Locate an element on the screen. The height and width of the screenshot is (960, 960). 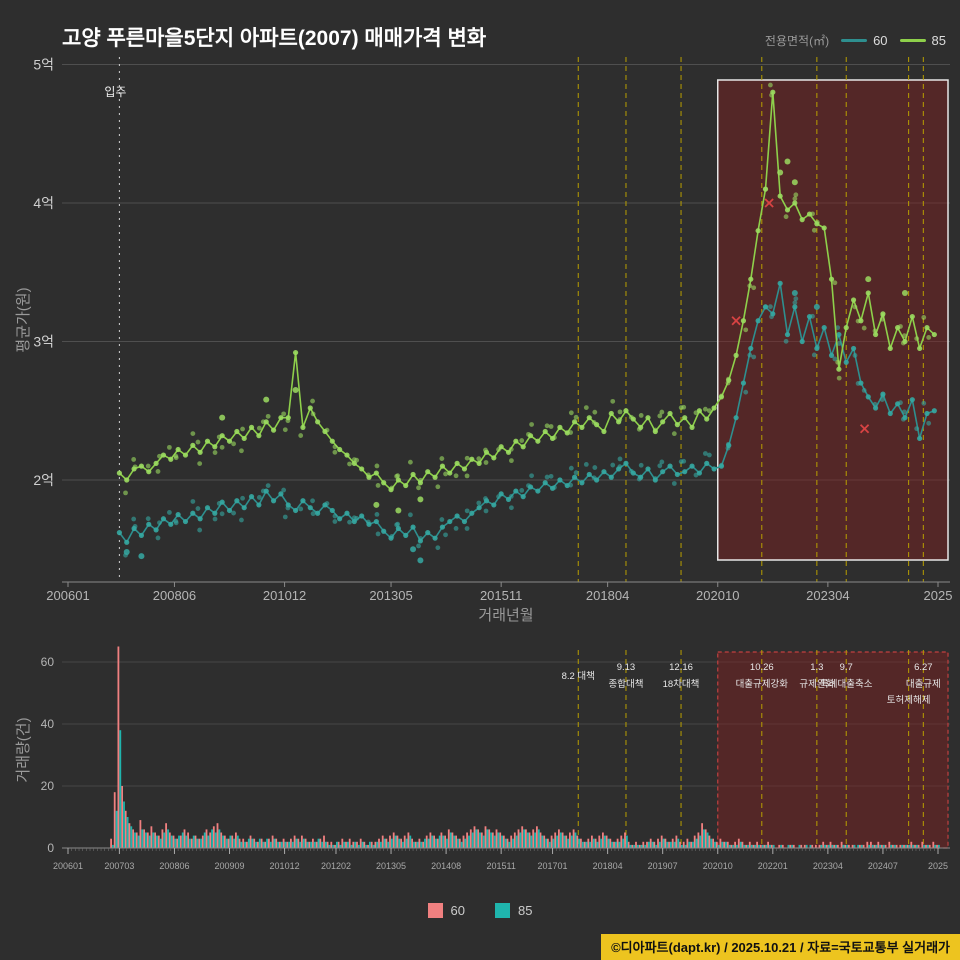
volume-60-swatch is located at coordinates (435, 910).